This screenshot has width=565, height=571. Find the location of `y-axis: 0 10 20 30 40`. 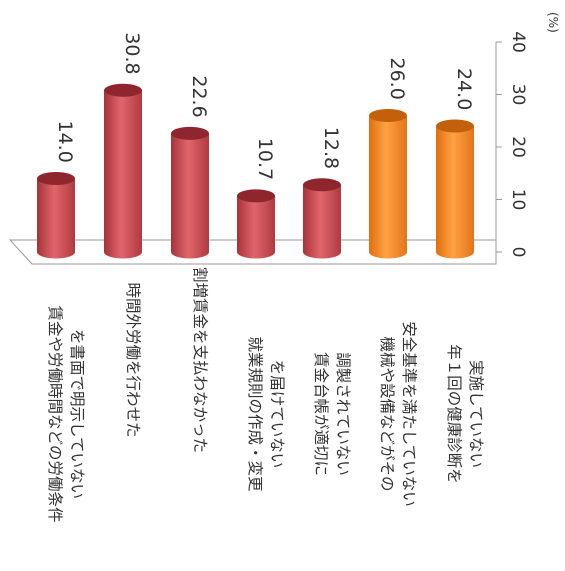

y-axis: 0 10 20 30 40 is located at coordinates (511, 144).